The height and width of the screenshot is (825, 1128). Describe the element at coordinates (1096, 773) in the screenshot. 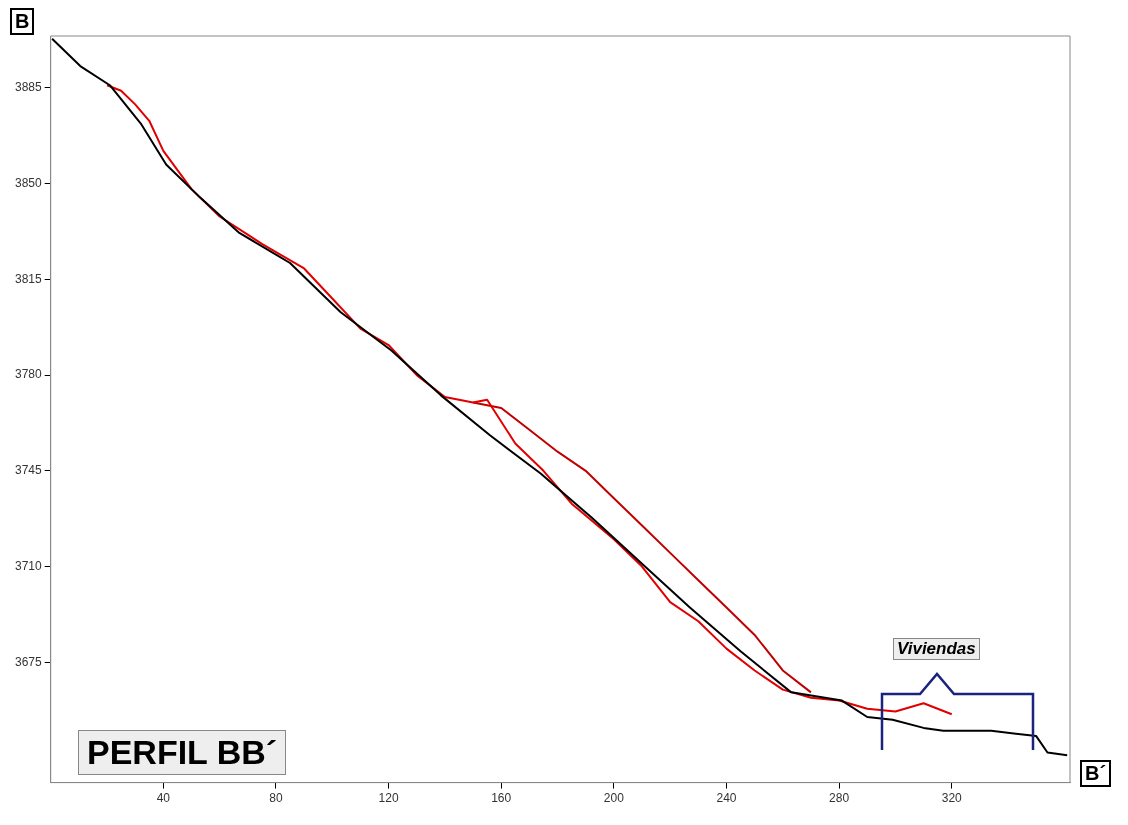

I see `text: B´` at that location.